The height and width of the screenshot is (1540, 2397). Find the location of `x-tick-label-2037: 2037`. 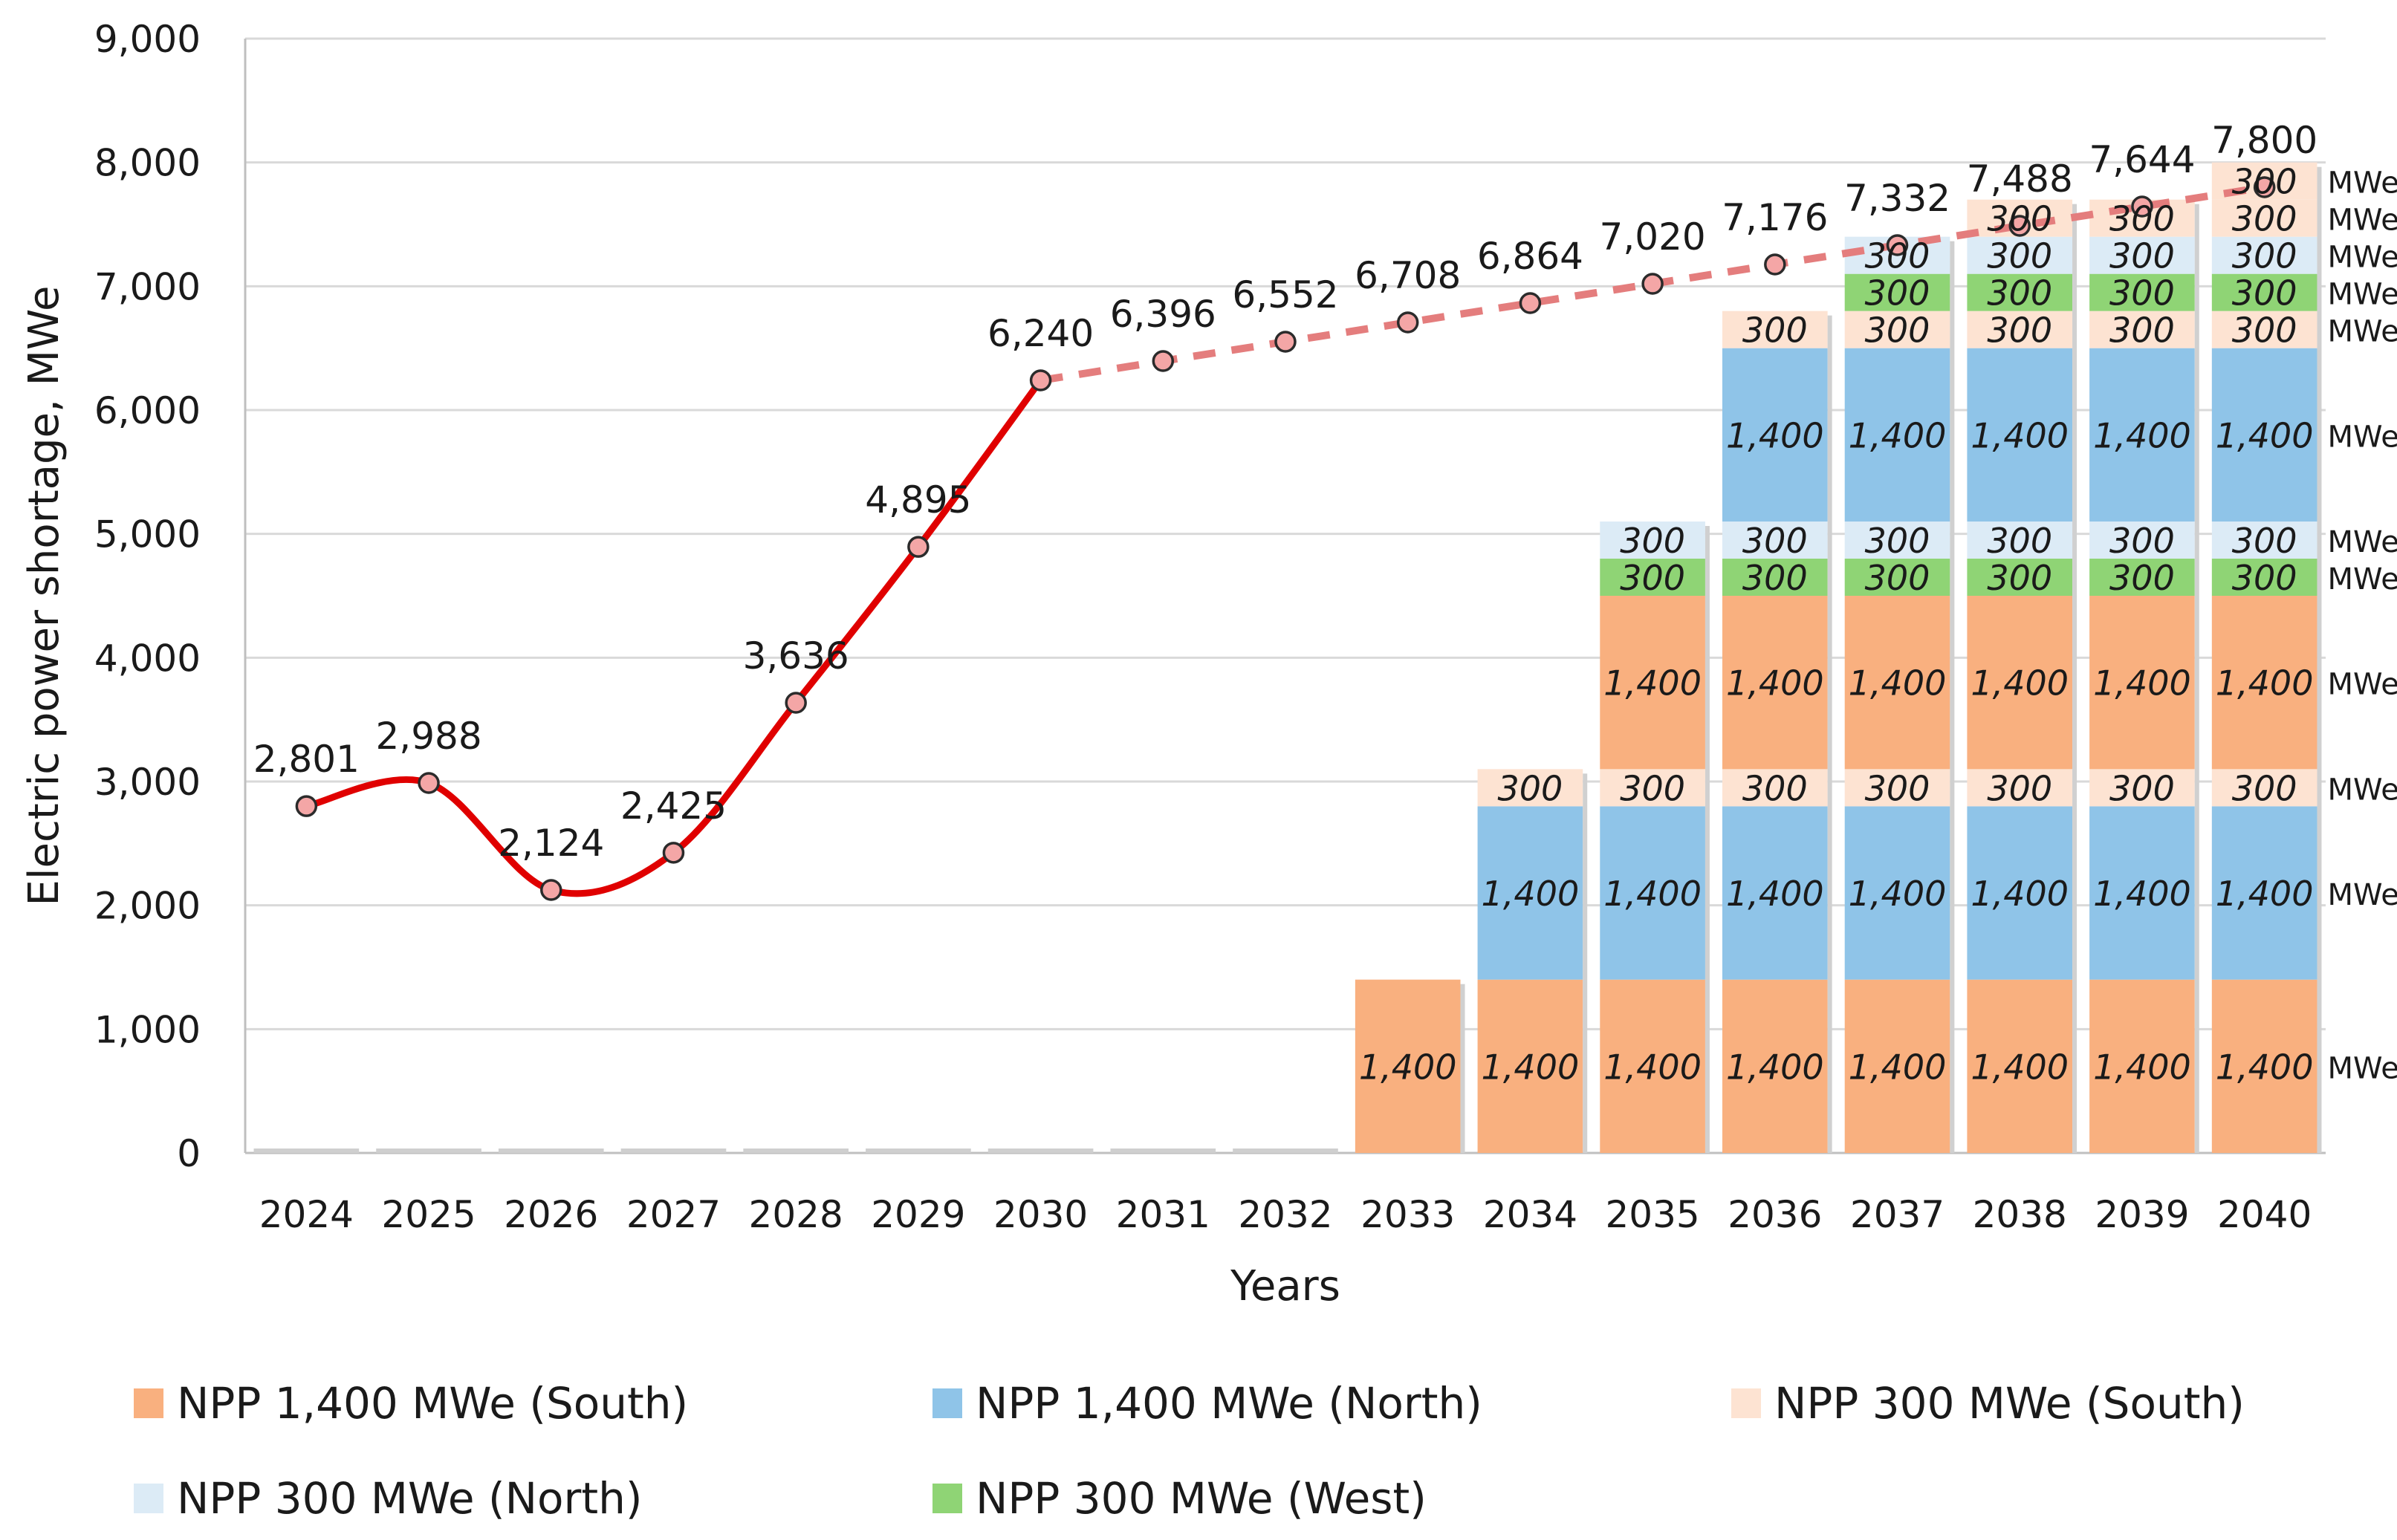

x-tick-label-2037: 2037 is located at coordinates (1897, 1214).